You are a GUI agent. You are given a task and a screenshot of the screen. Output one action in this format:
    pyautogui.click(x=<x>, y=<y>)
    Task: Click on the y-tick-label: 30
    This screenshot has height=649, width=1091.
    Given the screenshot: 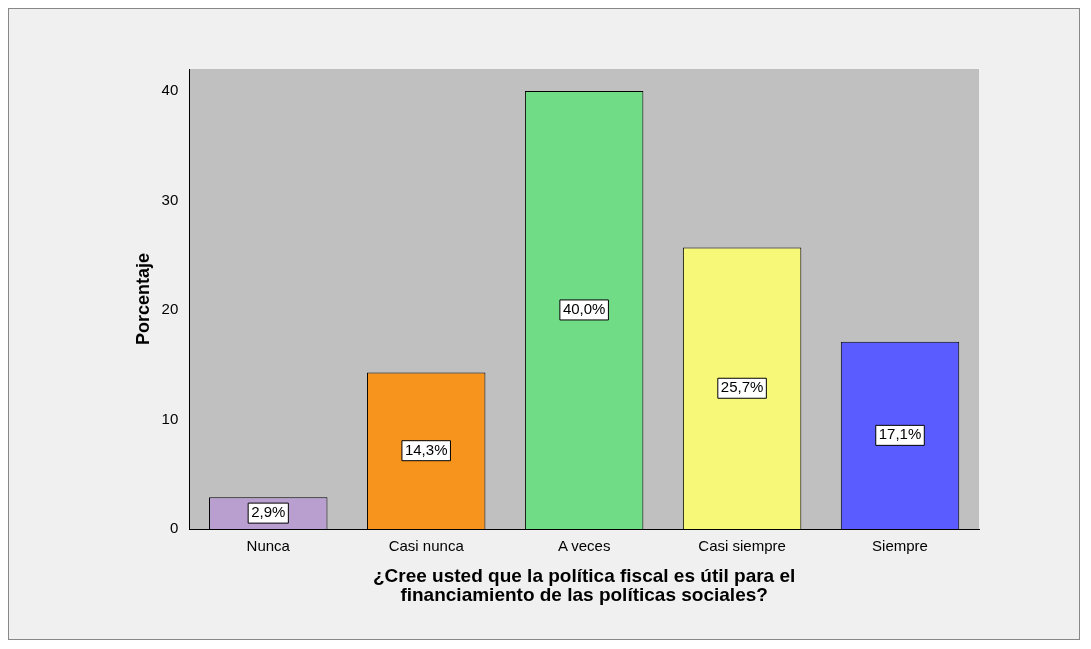 What is the action you would take?
    pyautogui.click(x=170, y=199)
    